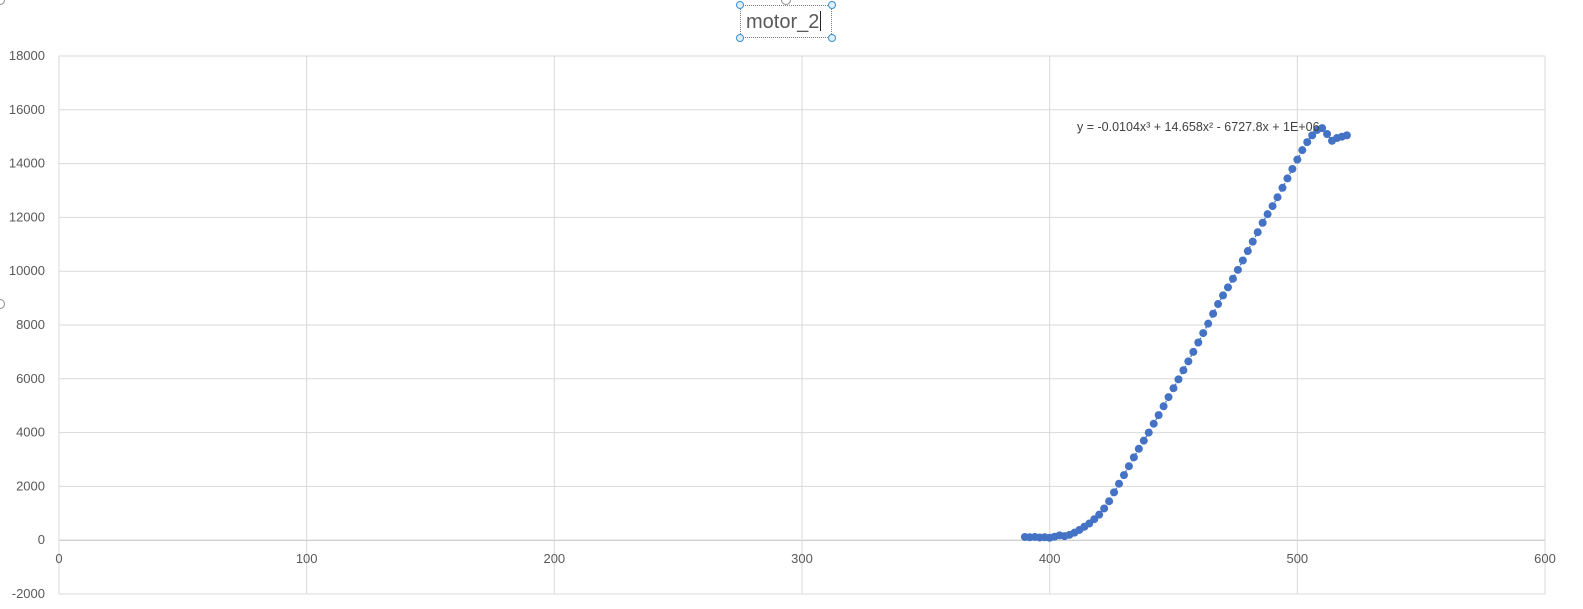  What do you see at coordinates (27, 109) in the screenshot?
I see `y-tick-label: 16000` at bounding box center [27, 109].